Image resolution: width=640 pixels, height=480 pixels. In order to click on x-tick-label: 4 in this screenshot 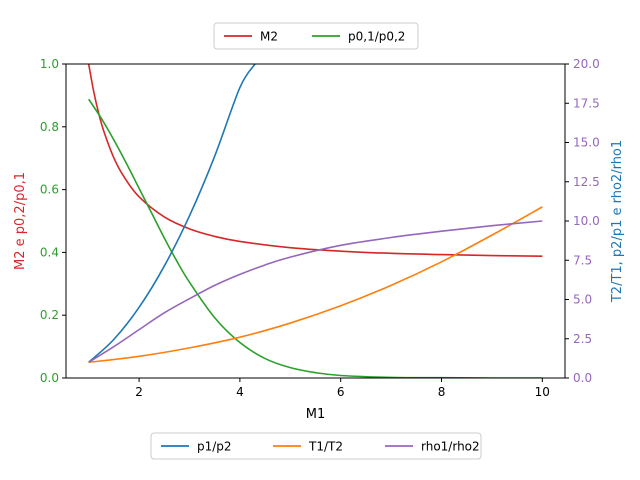, I will do `click(240, 392)`.